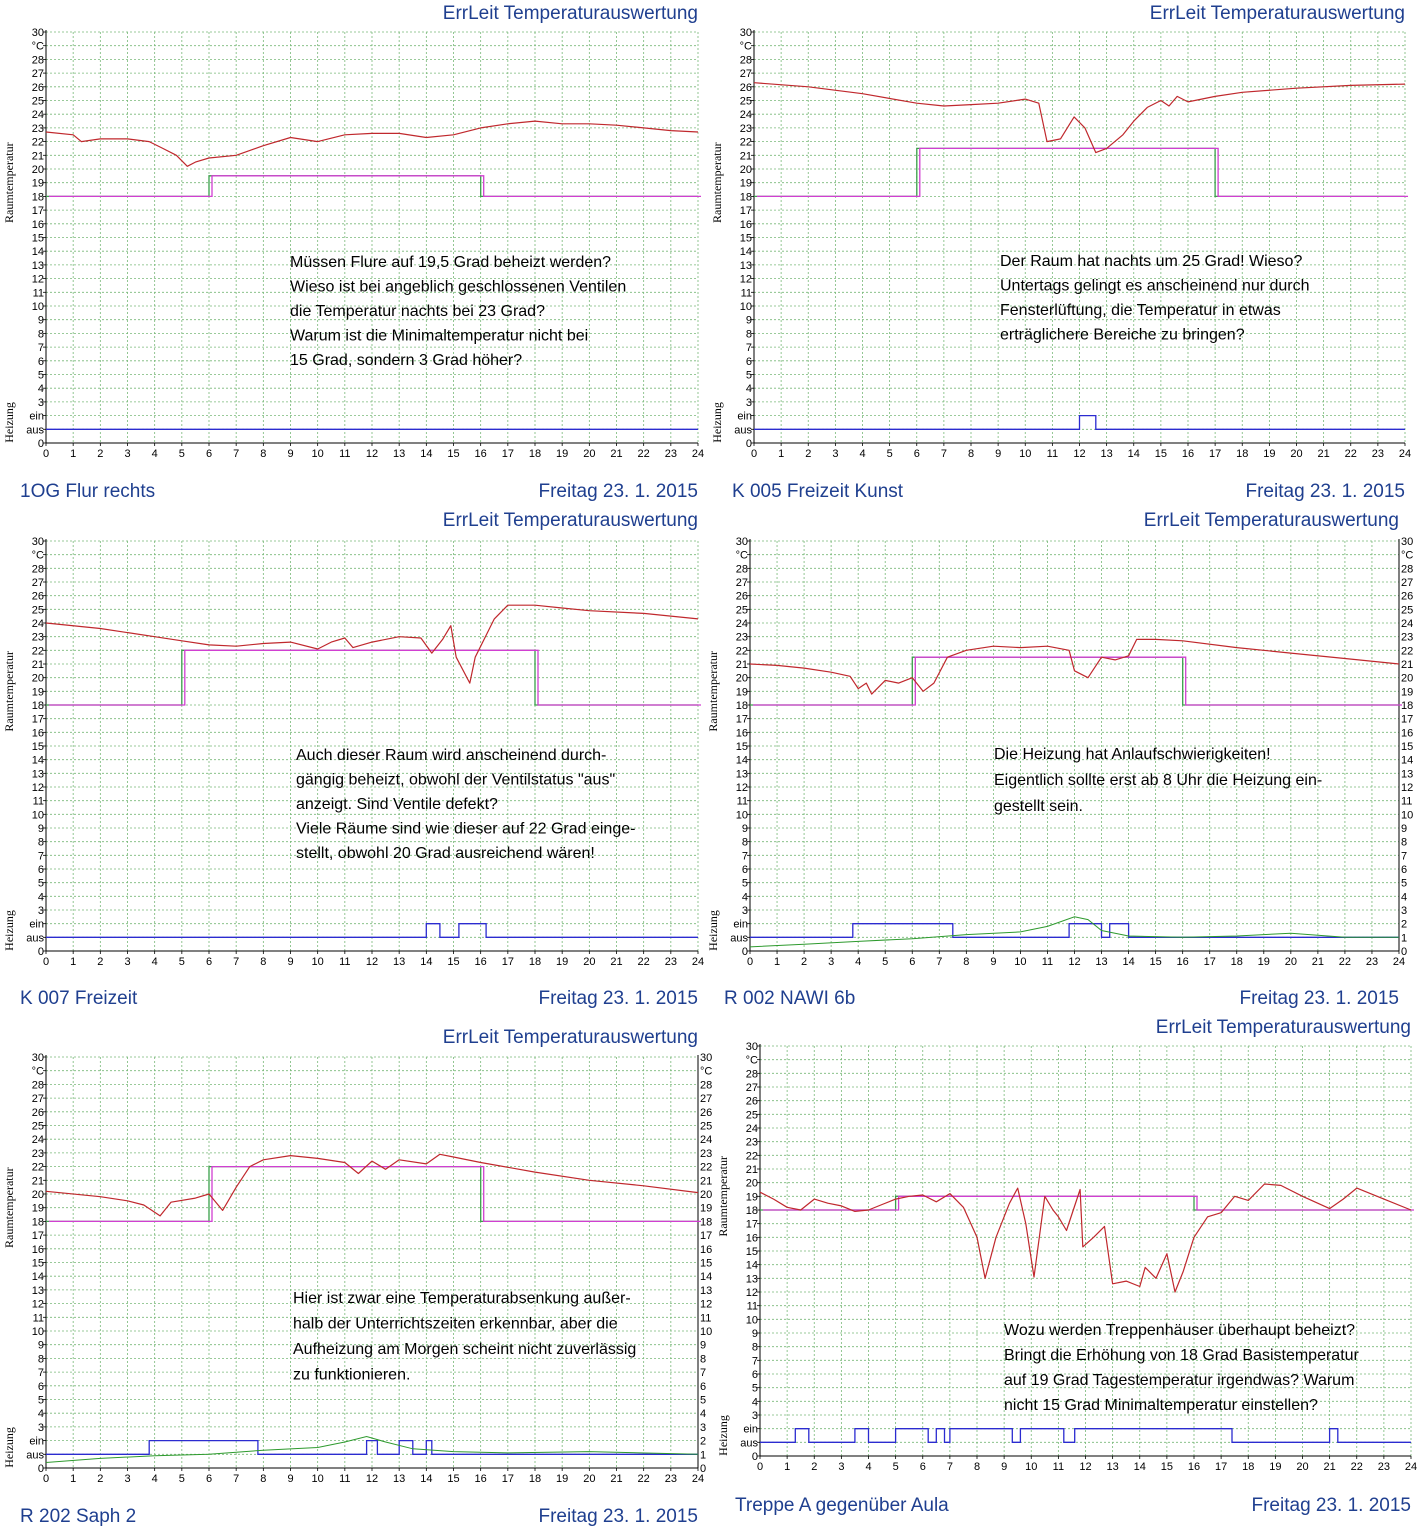 The height and width of the screenshot is (1531, 1417). What do you see at coordinates (38, 1264) in the screenshot?
I see `y-tick-label: 15` at bounding box center [38, 1264].